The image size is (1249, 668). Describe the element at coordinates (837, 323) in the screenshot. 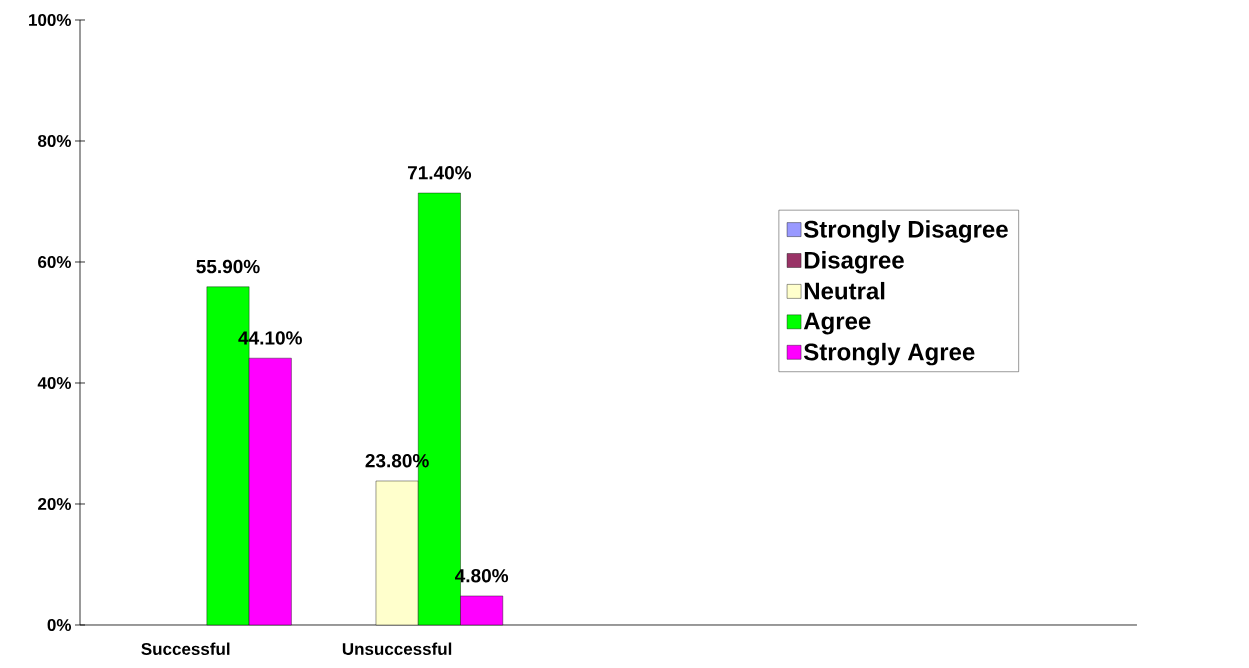

I see `legend-label: Agree` at that location.